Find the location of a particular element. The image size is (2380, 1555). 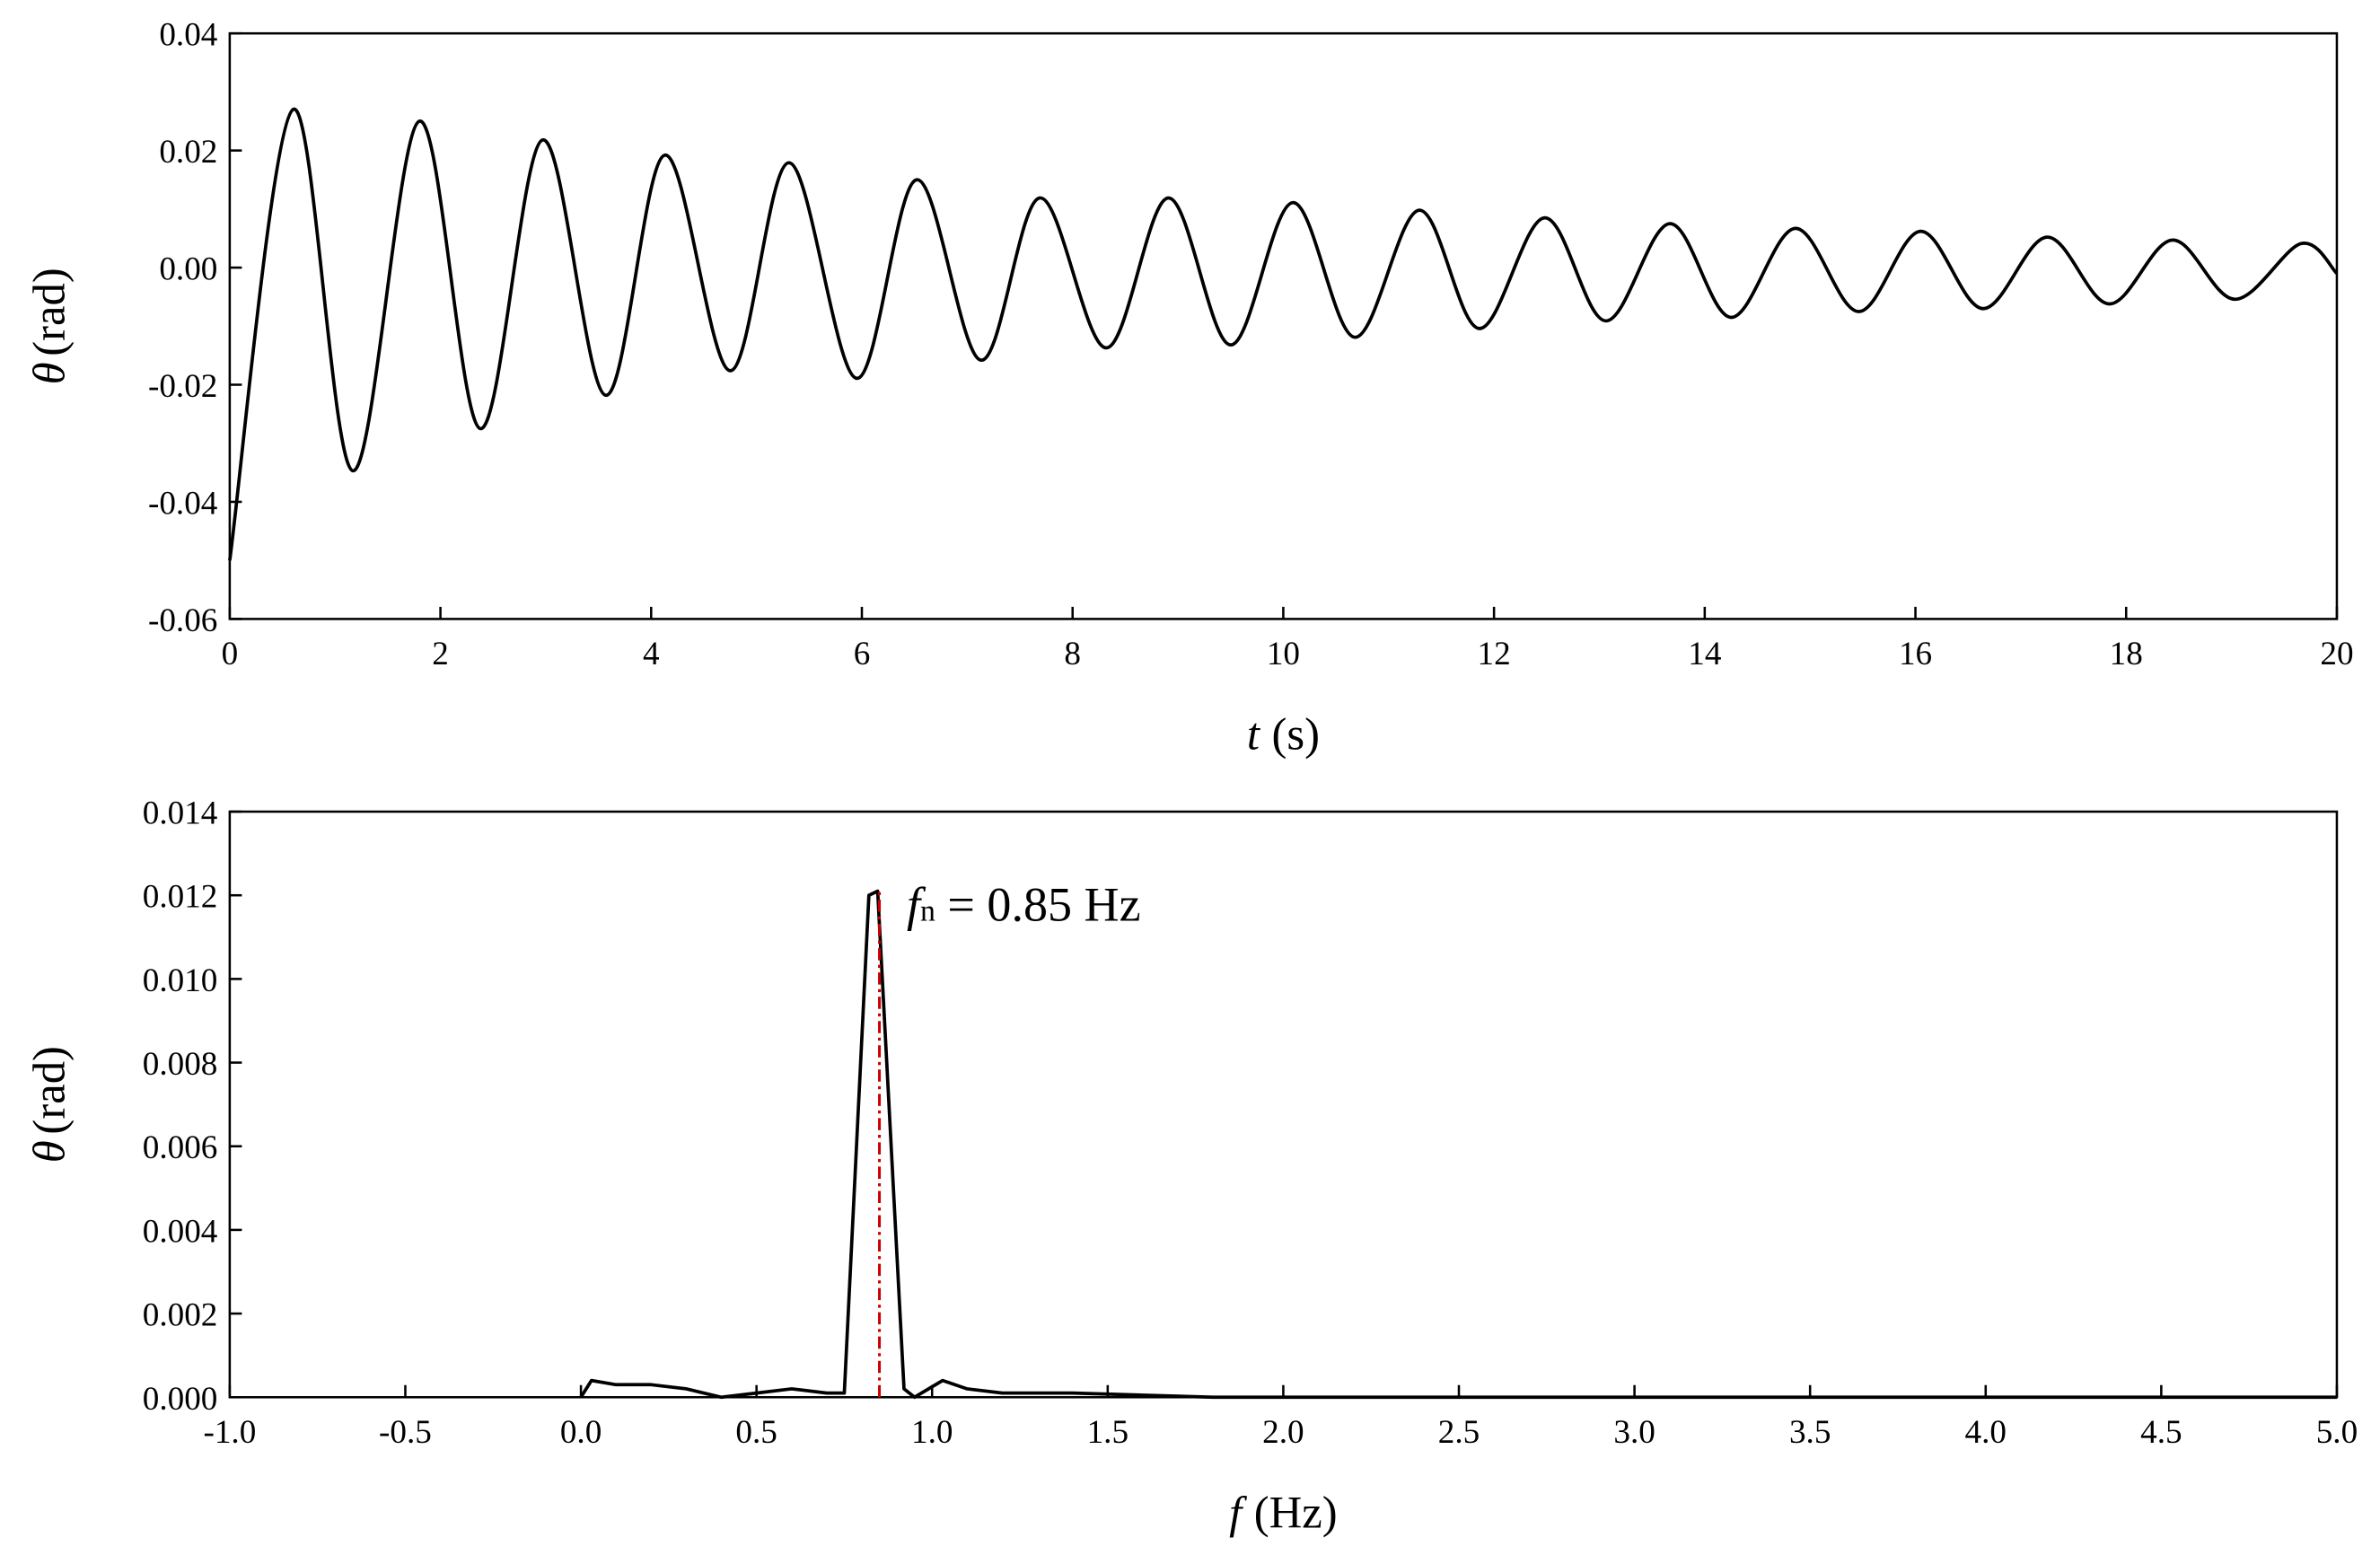

x-tick-label: 8 is located at coordinates (1072, 654).